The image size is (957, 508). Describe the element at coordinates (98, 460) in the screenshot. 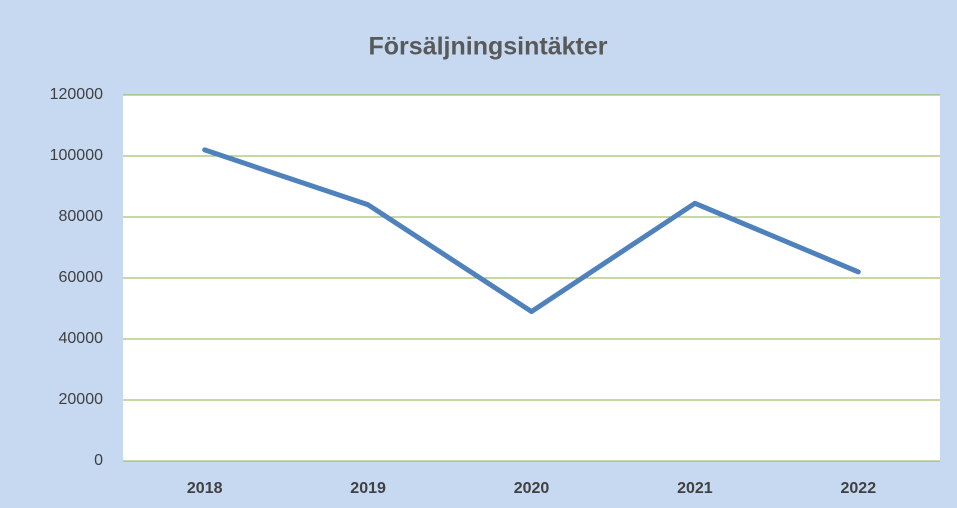

I see `y-tick-label: 0` at that location.